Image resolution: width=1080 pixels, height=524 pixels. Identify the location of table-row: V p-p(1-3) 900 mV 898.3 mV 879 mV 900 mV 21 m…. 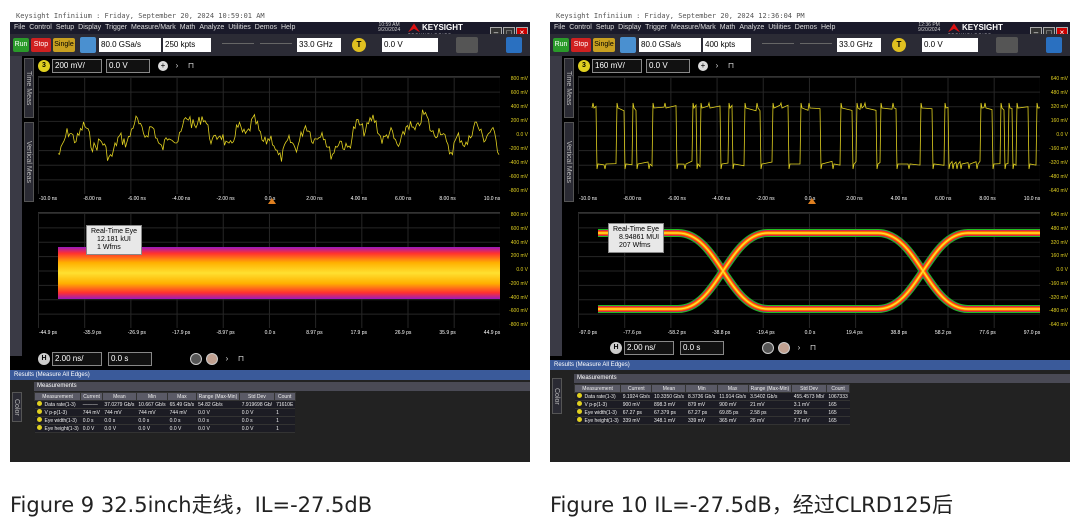
(712, 404).